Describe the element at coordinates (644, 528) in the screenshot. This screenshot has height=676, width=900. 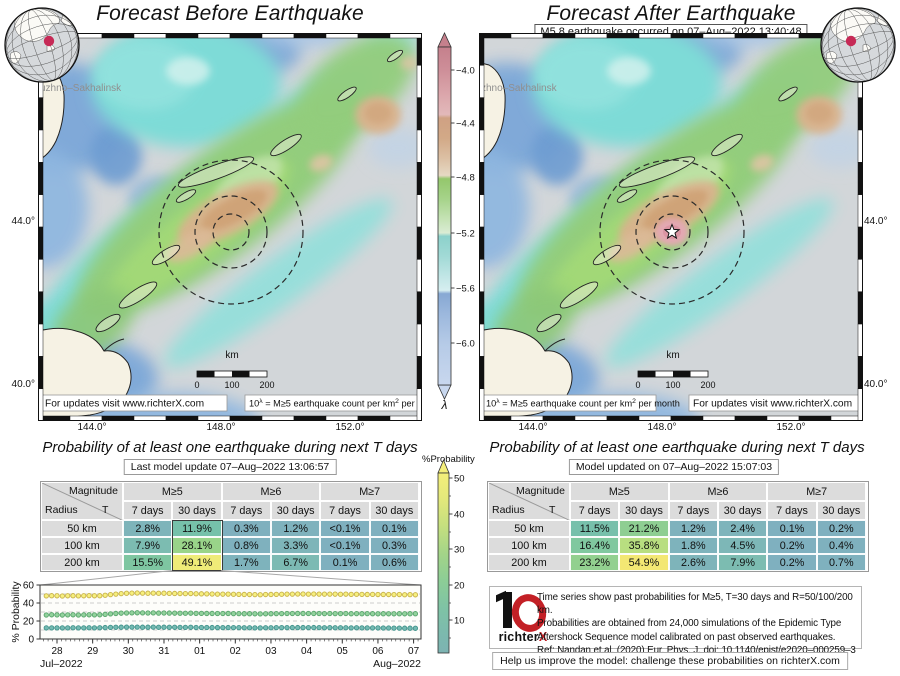
I see `prob-cell: 21.2%` at that location.